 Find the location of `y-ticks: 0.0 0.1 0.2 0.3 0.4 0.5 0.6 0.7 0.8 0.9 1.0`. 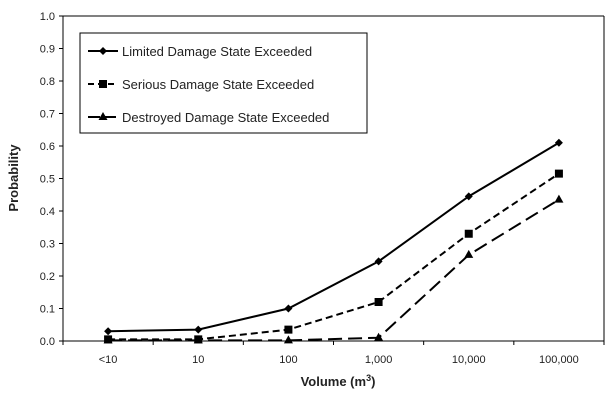

y-ticks: 0.0 0.1 0.2 0.3 0.4 0.5 0.6 0.7 0.8 0.9 1.0 is located at coordinates (51, 179).